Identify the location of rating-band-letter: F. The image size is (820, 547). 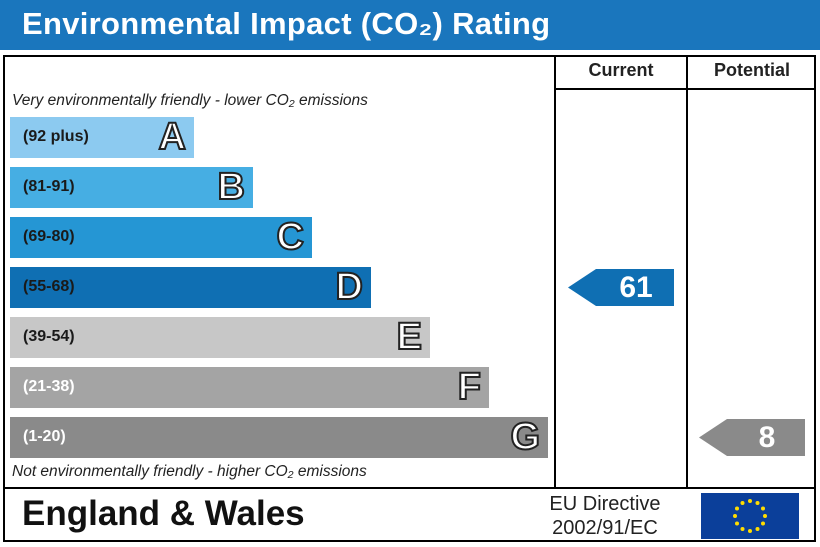
(469, 387).